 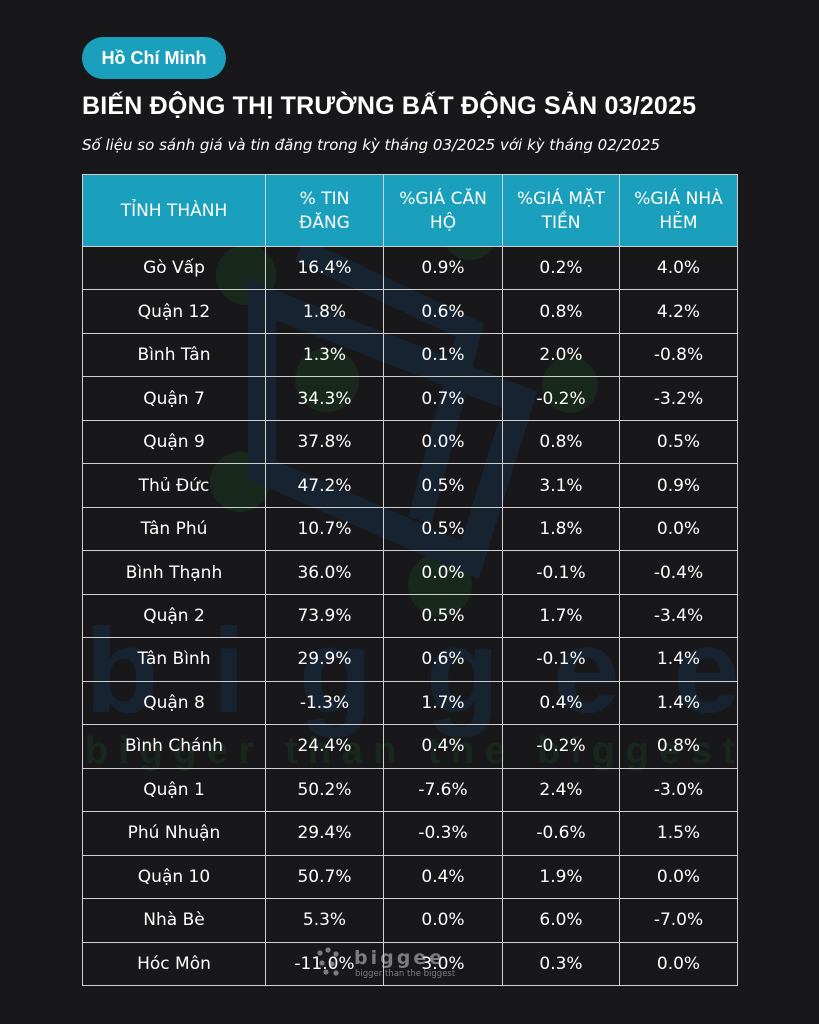 What do you see at coordinates (324, 616) in the screenshot?
I see `cell-listings: 73.9%` at bounding box center [324, 616].